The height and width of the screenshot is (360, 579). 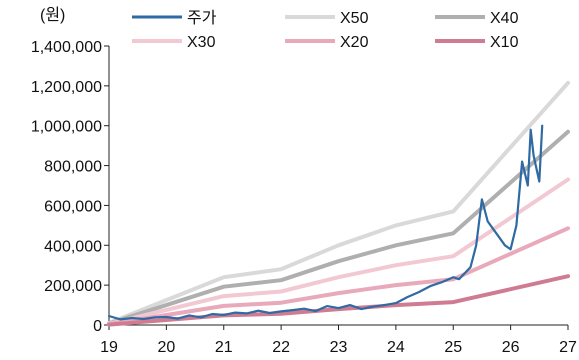 I want to click on x-tick-label: 24, so click(x=396, y=347).